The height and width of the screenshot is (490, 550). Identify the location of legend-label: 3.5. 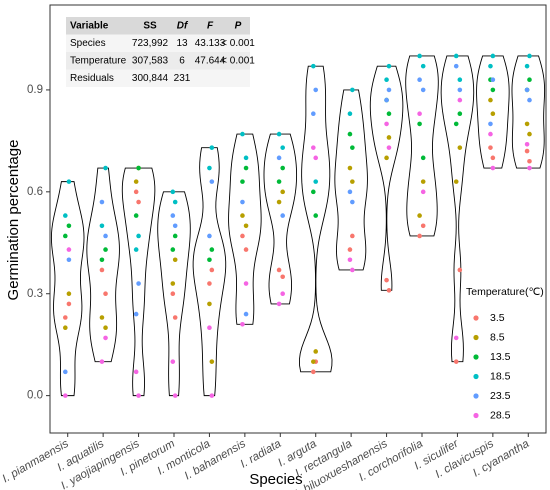
(497, 318).